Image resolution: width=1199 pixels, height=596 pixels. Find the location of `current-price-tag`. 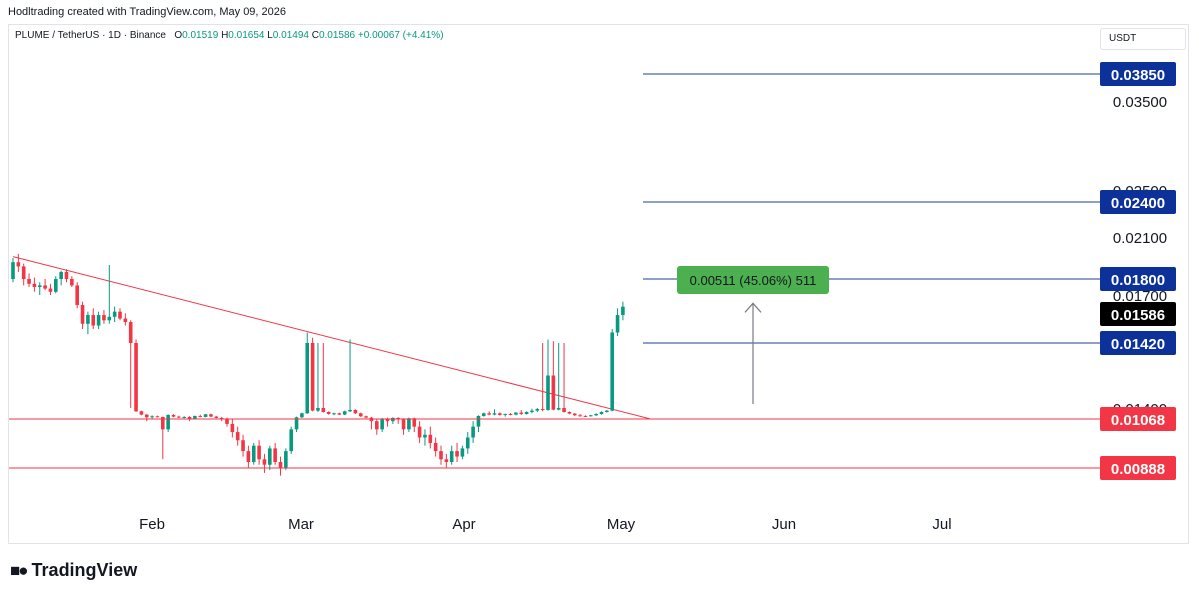

current-price-tag is located at coordinates (1138, 314).